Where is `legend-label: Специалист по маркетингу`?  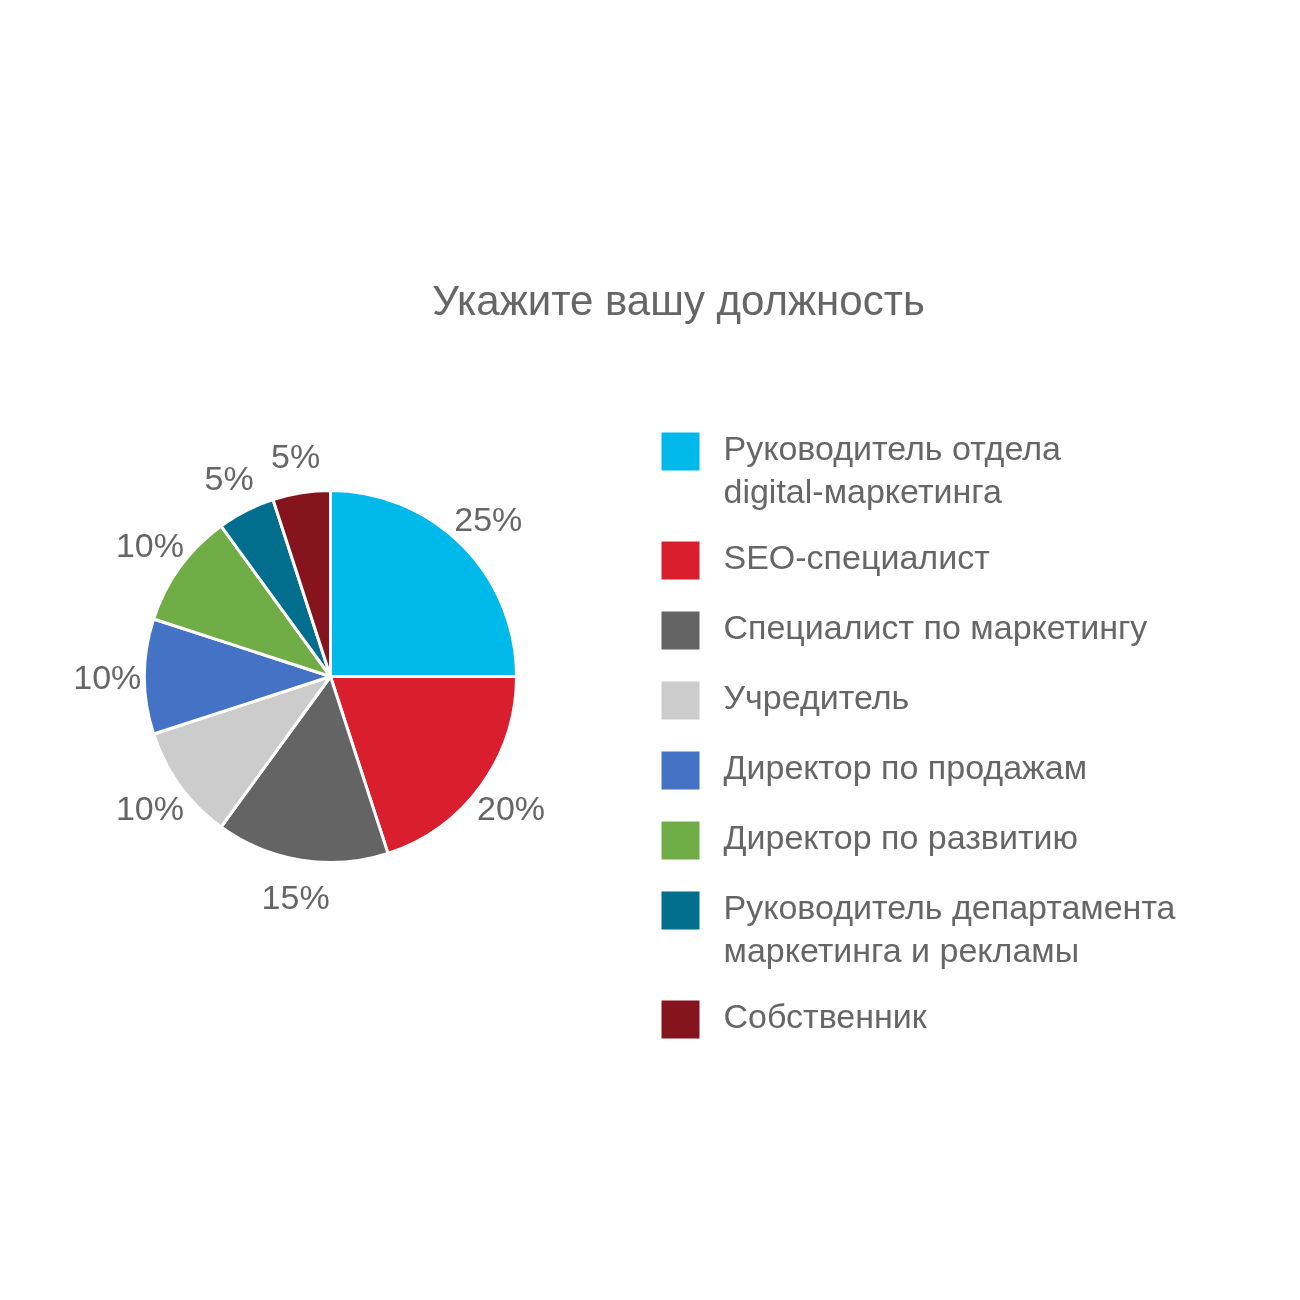 legend-label: Специалист по маркетингу is located at coordinates (935, 626).